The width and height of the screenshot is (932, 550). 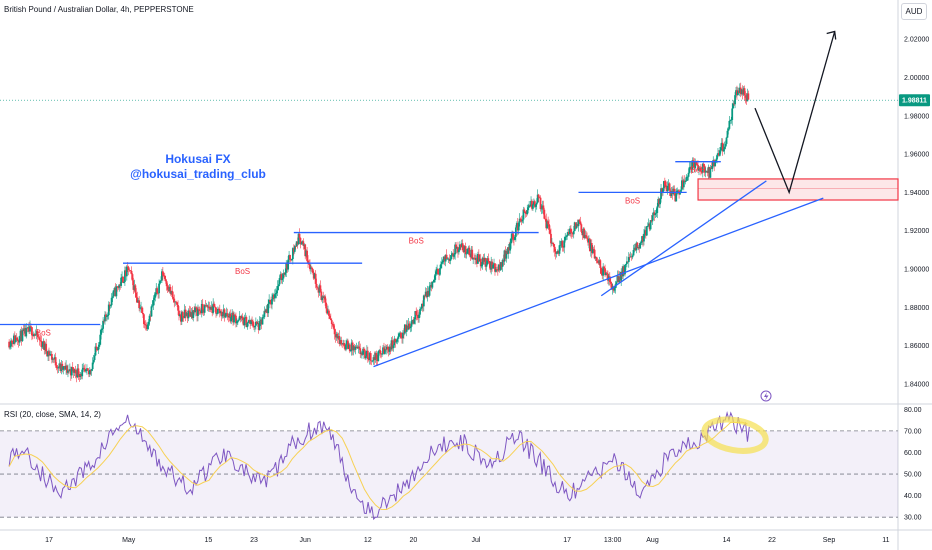 What do you see at coordinates (652, 540) in the screenshot?
I see `time-tick-label: Aug` at bounding box center [652, 540].